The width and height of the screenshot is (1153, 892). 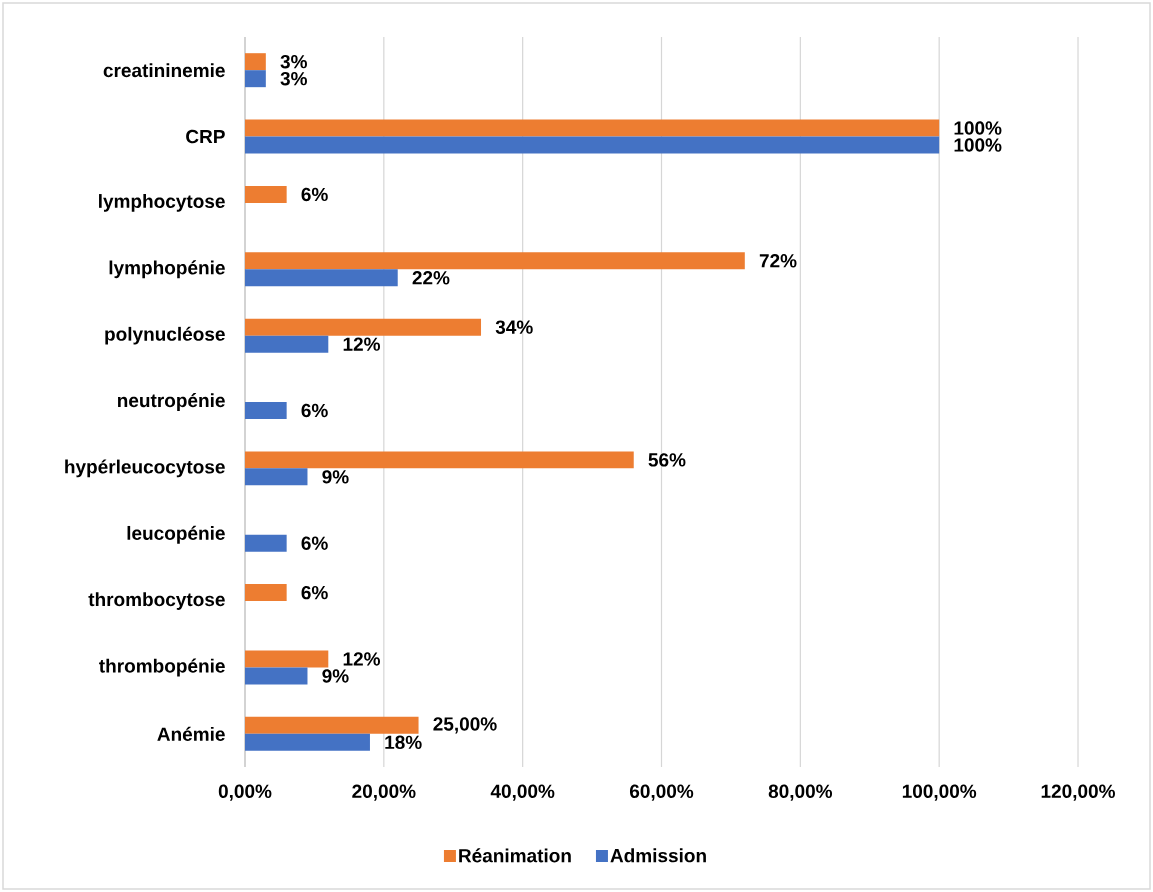 What do you see at coordinates (171, 402) in the screenshot?
I see `y-tick-label: neutropénie` at bounding box center [171, 402].